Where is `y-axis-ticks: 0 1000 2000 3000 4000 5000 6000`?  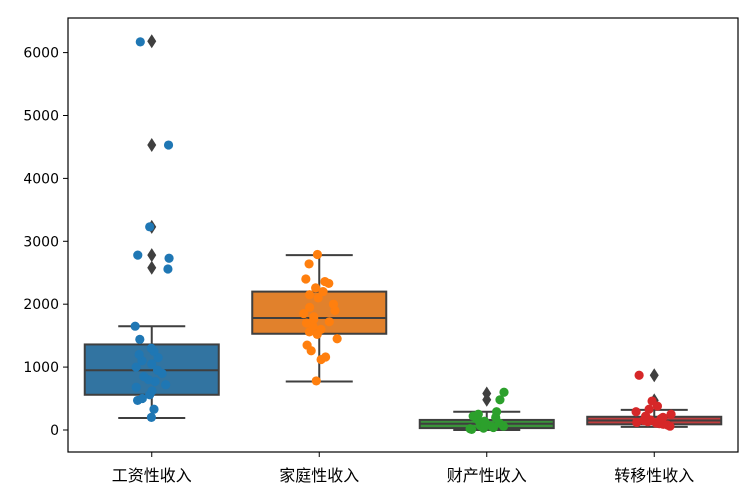
y-axis-ticks: 0 1000 2000 3000 4000 5000 6000 is located at coordinates (45, 242).